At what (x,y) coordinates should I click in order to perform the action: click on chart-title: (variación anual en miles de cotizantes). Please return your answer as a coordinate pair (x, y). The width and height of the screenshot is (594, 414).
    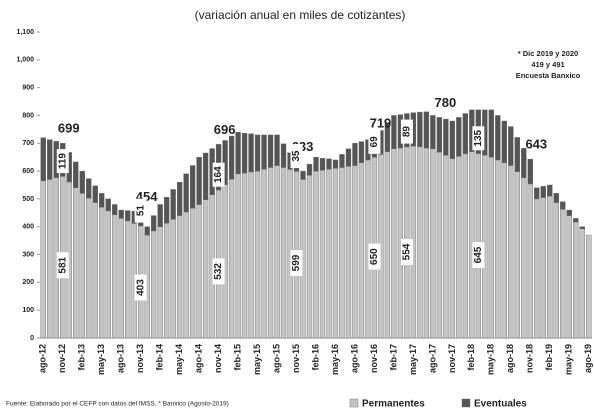
    Looking at the image, I should click on (300, 15).